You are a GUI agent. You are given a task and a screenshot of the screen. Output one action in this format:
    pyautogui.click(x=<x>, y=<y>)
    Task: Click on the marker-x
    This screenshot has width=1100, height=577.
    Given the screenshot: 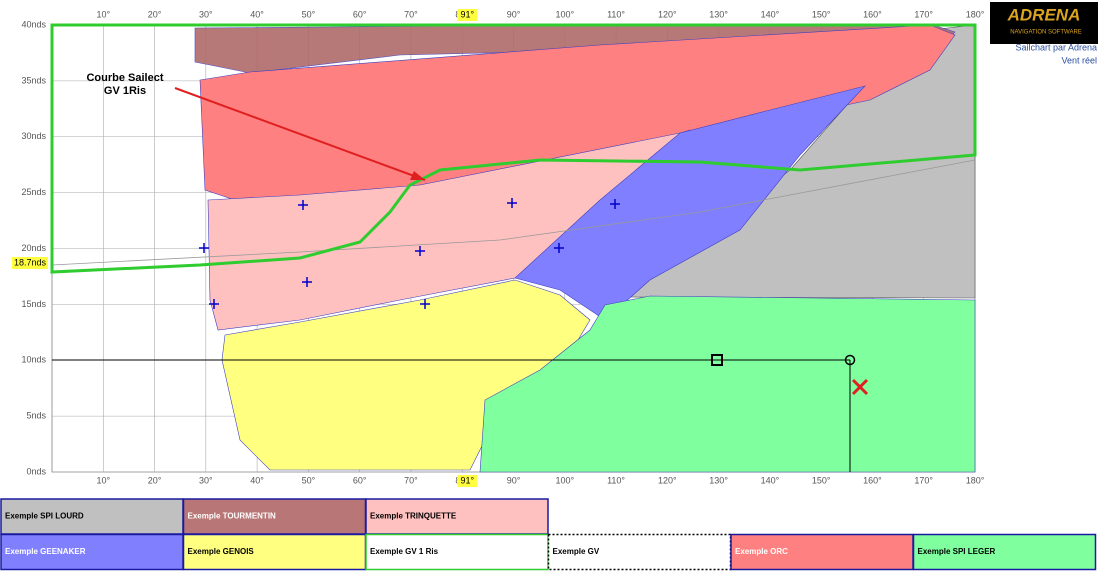 What is the action you would take?
    pyautogui.click(x=860, y=387)
    